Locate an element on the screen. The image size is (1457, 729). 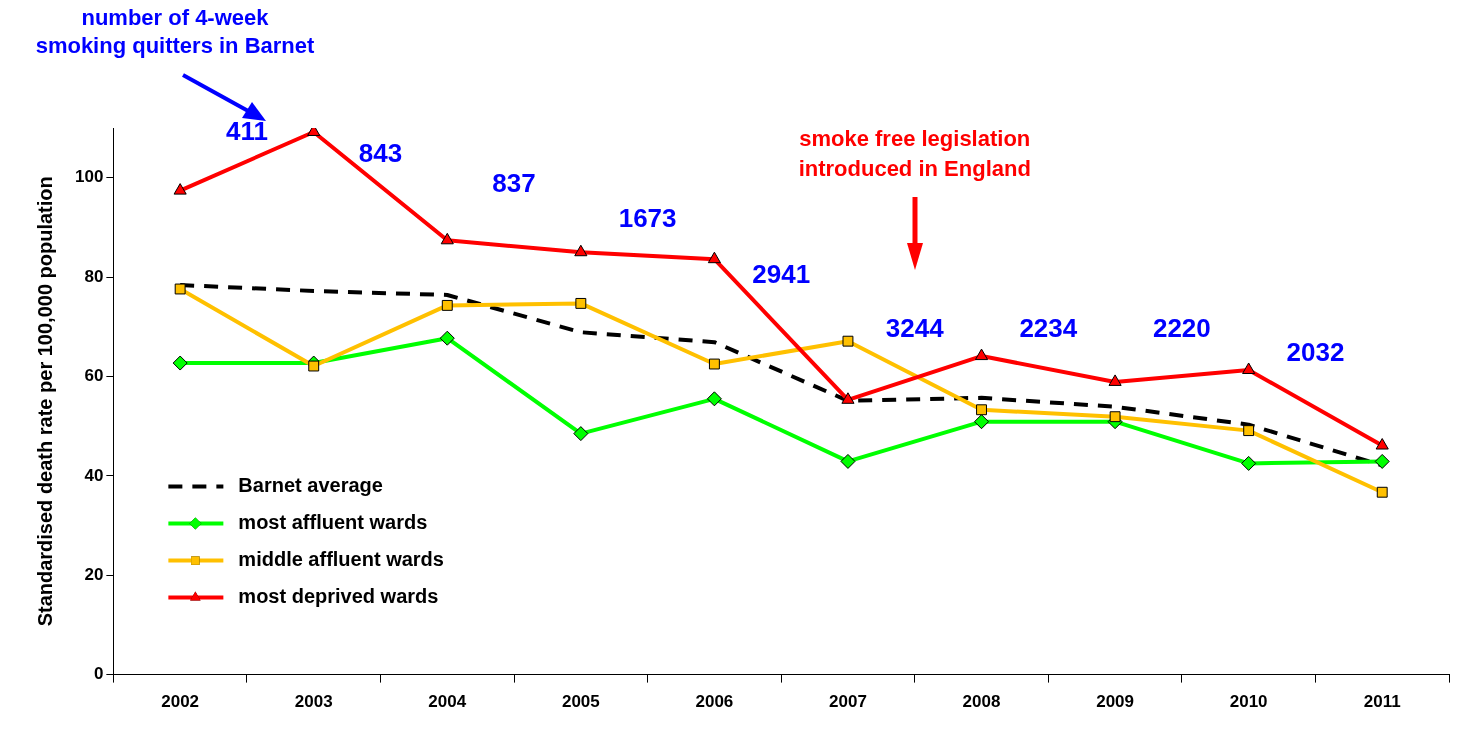
annotation: 411 is located at coordinates (246, 131).